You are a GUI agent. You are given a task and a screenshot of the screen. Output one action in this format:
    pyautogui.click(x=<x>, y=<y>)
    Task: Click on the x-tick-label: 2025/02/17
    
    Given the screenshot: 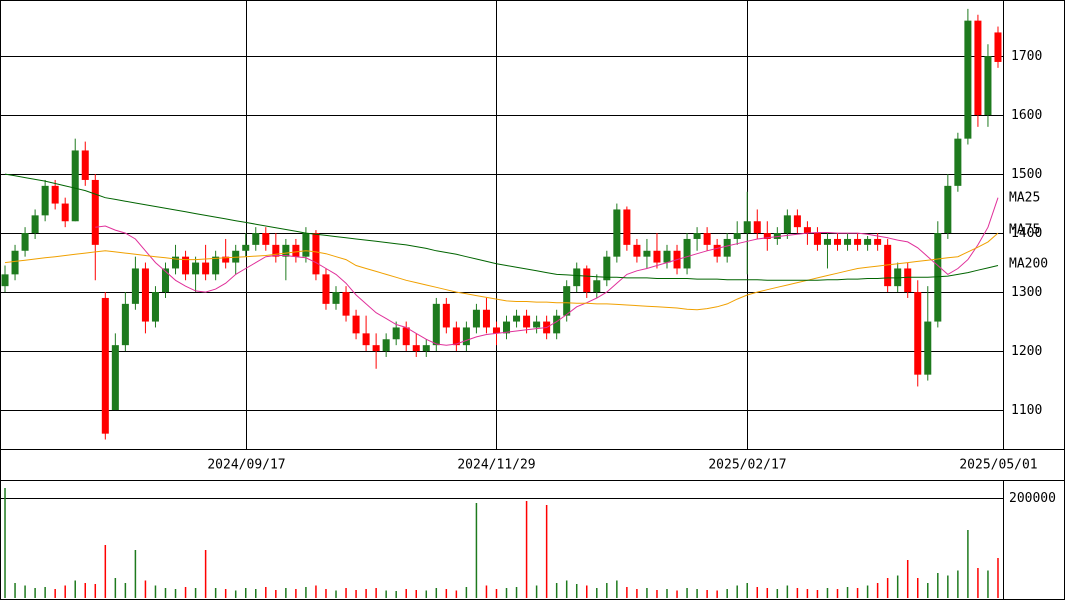 What is the action you would take?
    pyautogui.click(x=747, y=465)
    